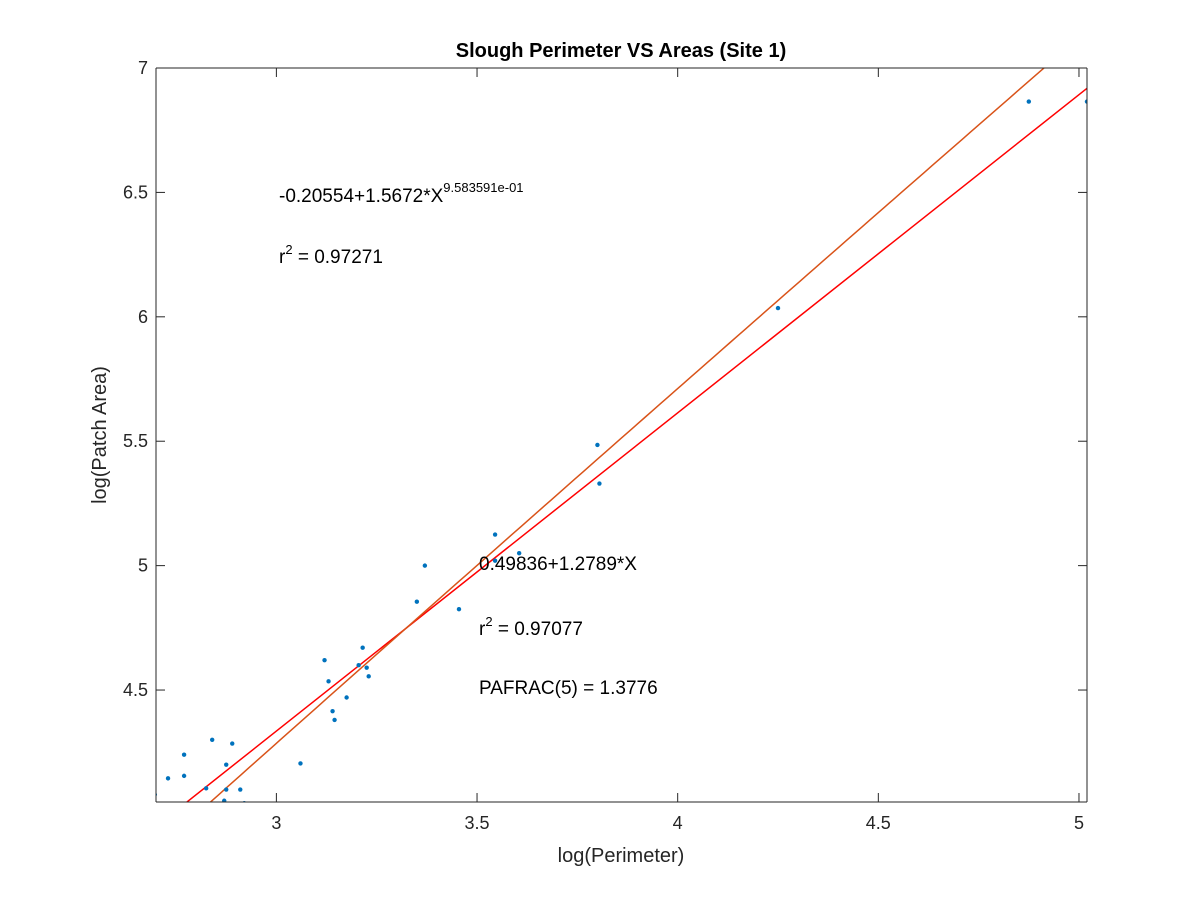 This screenshot has width=1200, height=900. Describe the element at coordinates (135, 690) in the screenshot. I see `y-tick-label: 4.5` at that location.